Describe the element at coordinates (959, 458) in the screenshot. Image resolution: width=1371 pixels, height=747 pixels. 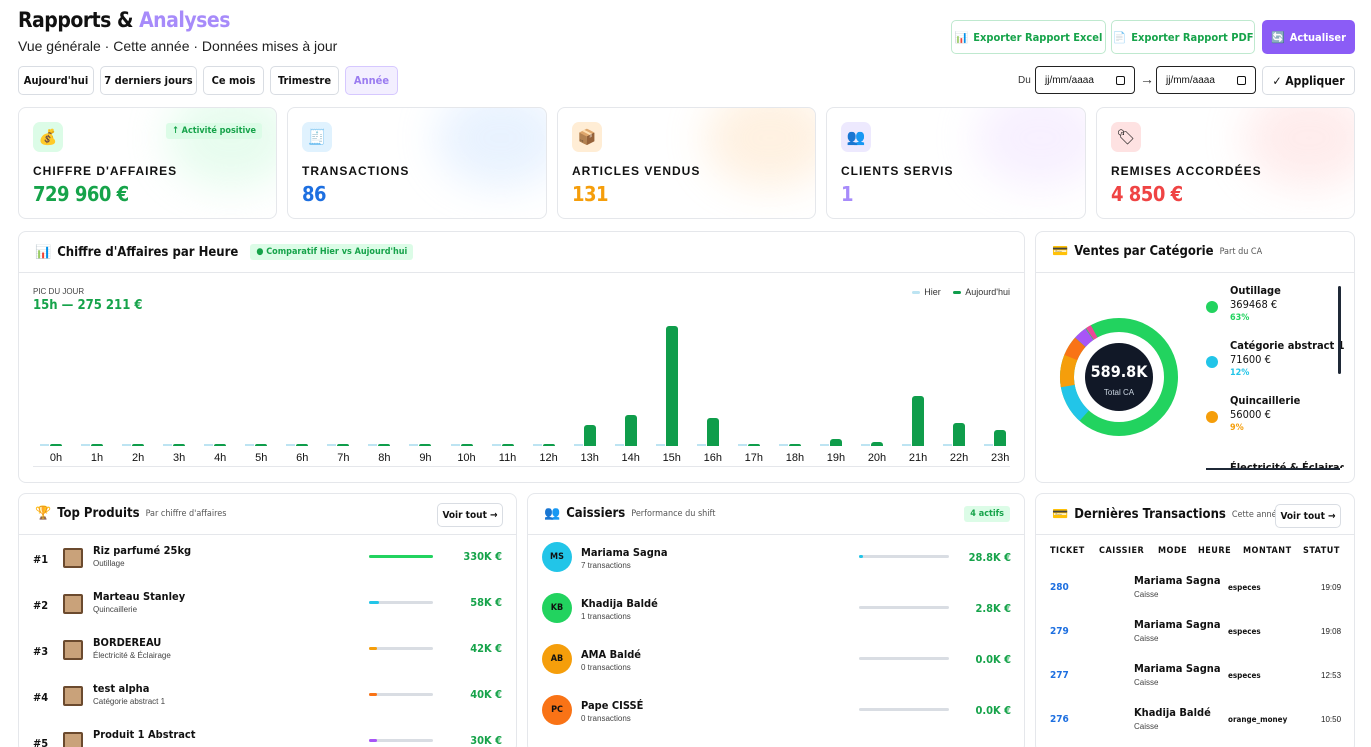
I see `x-tick-label: 22h` at that location.